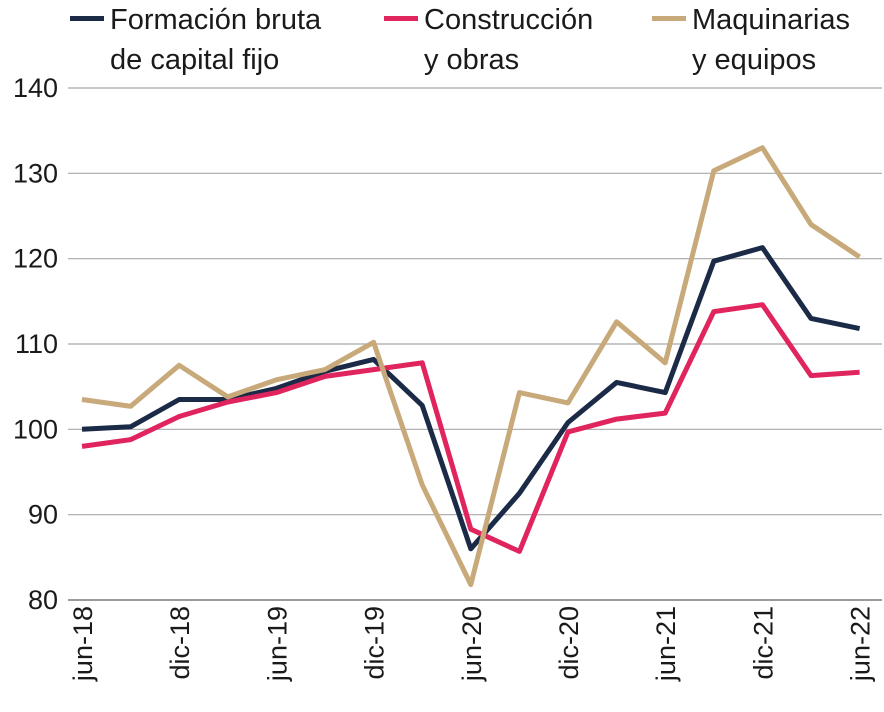  Describe the element at coordinates (861, 644) in the screenshot. I see `x-tick-label: jun-22` at that location.